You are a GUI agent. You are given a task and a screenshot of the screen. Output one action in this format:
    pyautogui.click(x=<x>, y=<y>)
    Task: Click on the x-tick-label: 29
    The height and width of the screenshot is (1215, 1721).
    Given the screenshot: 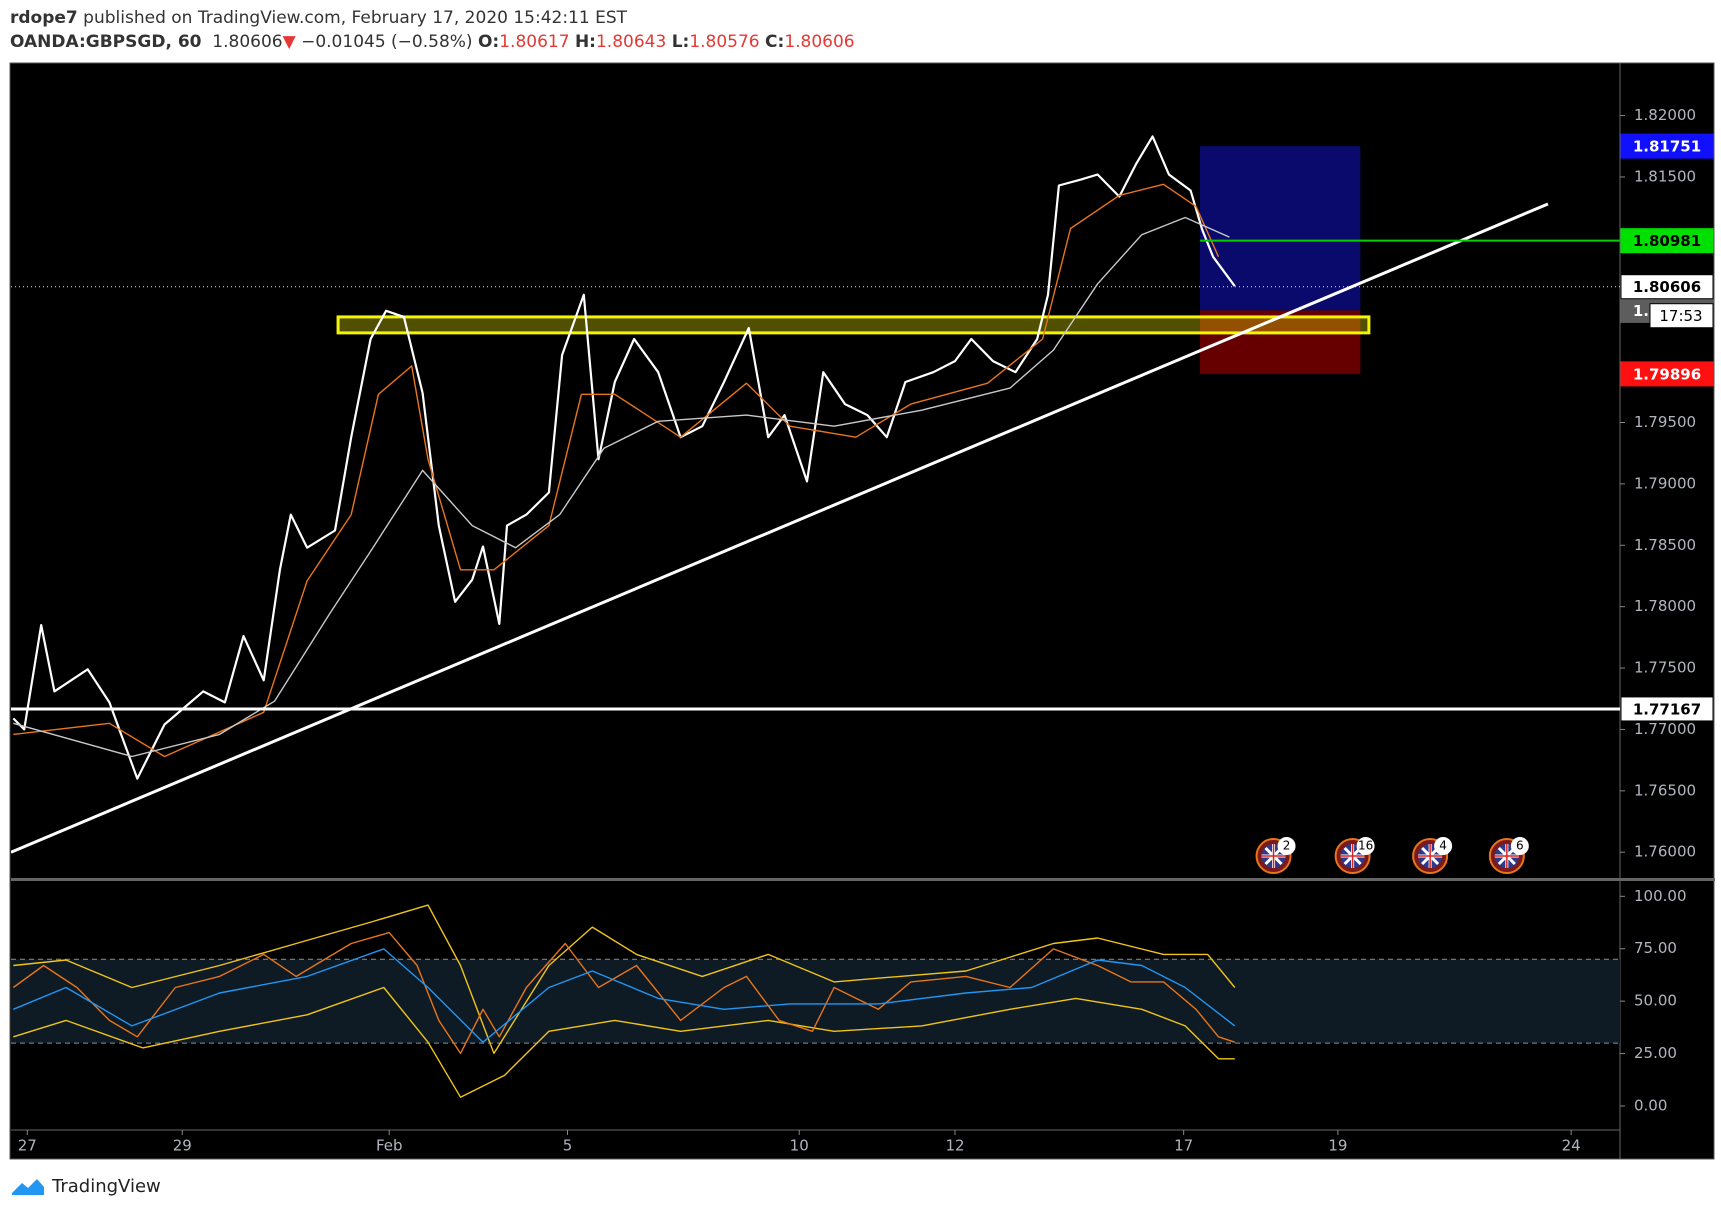 What is the action you would take?
    pyautogui.click(x=182, y=1146)
    